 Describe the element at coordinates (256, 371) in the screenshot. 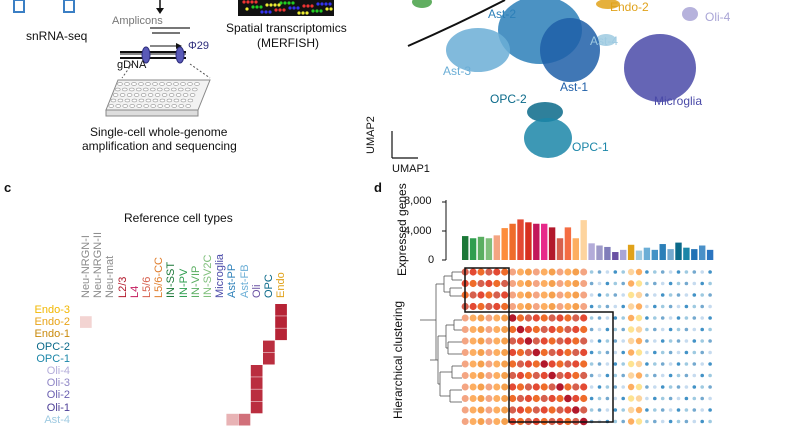

I see `heatmap-cell` at that location.